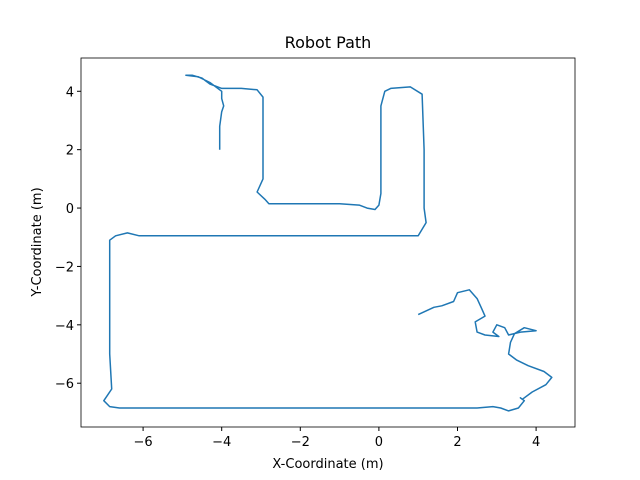 Image resolution: width=640 pixels, height=480 pixels. What do you see at coordinates (143, 442) in the screenshot?
I see `x-tick-label: −6` at bounding box center [143, 442].